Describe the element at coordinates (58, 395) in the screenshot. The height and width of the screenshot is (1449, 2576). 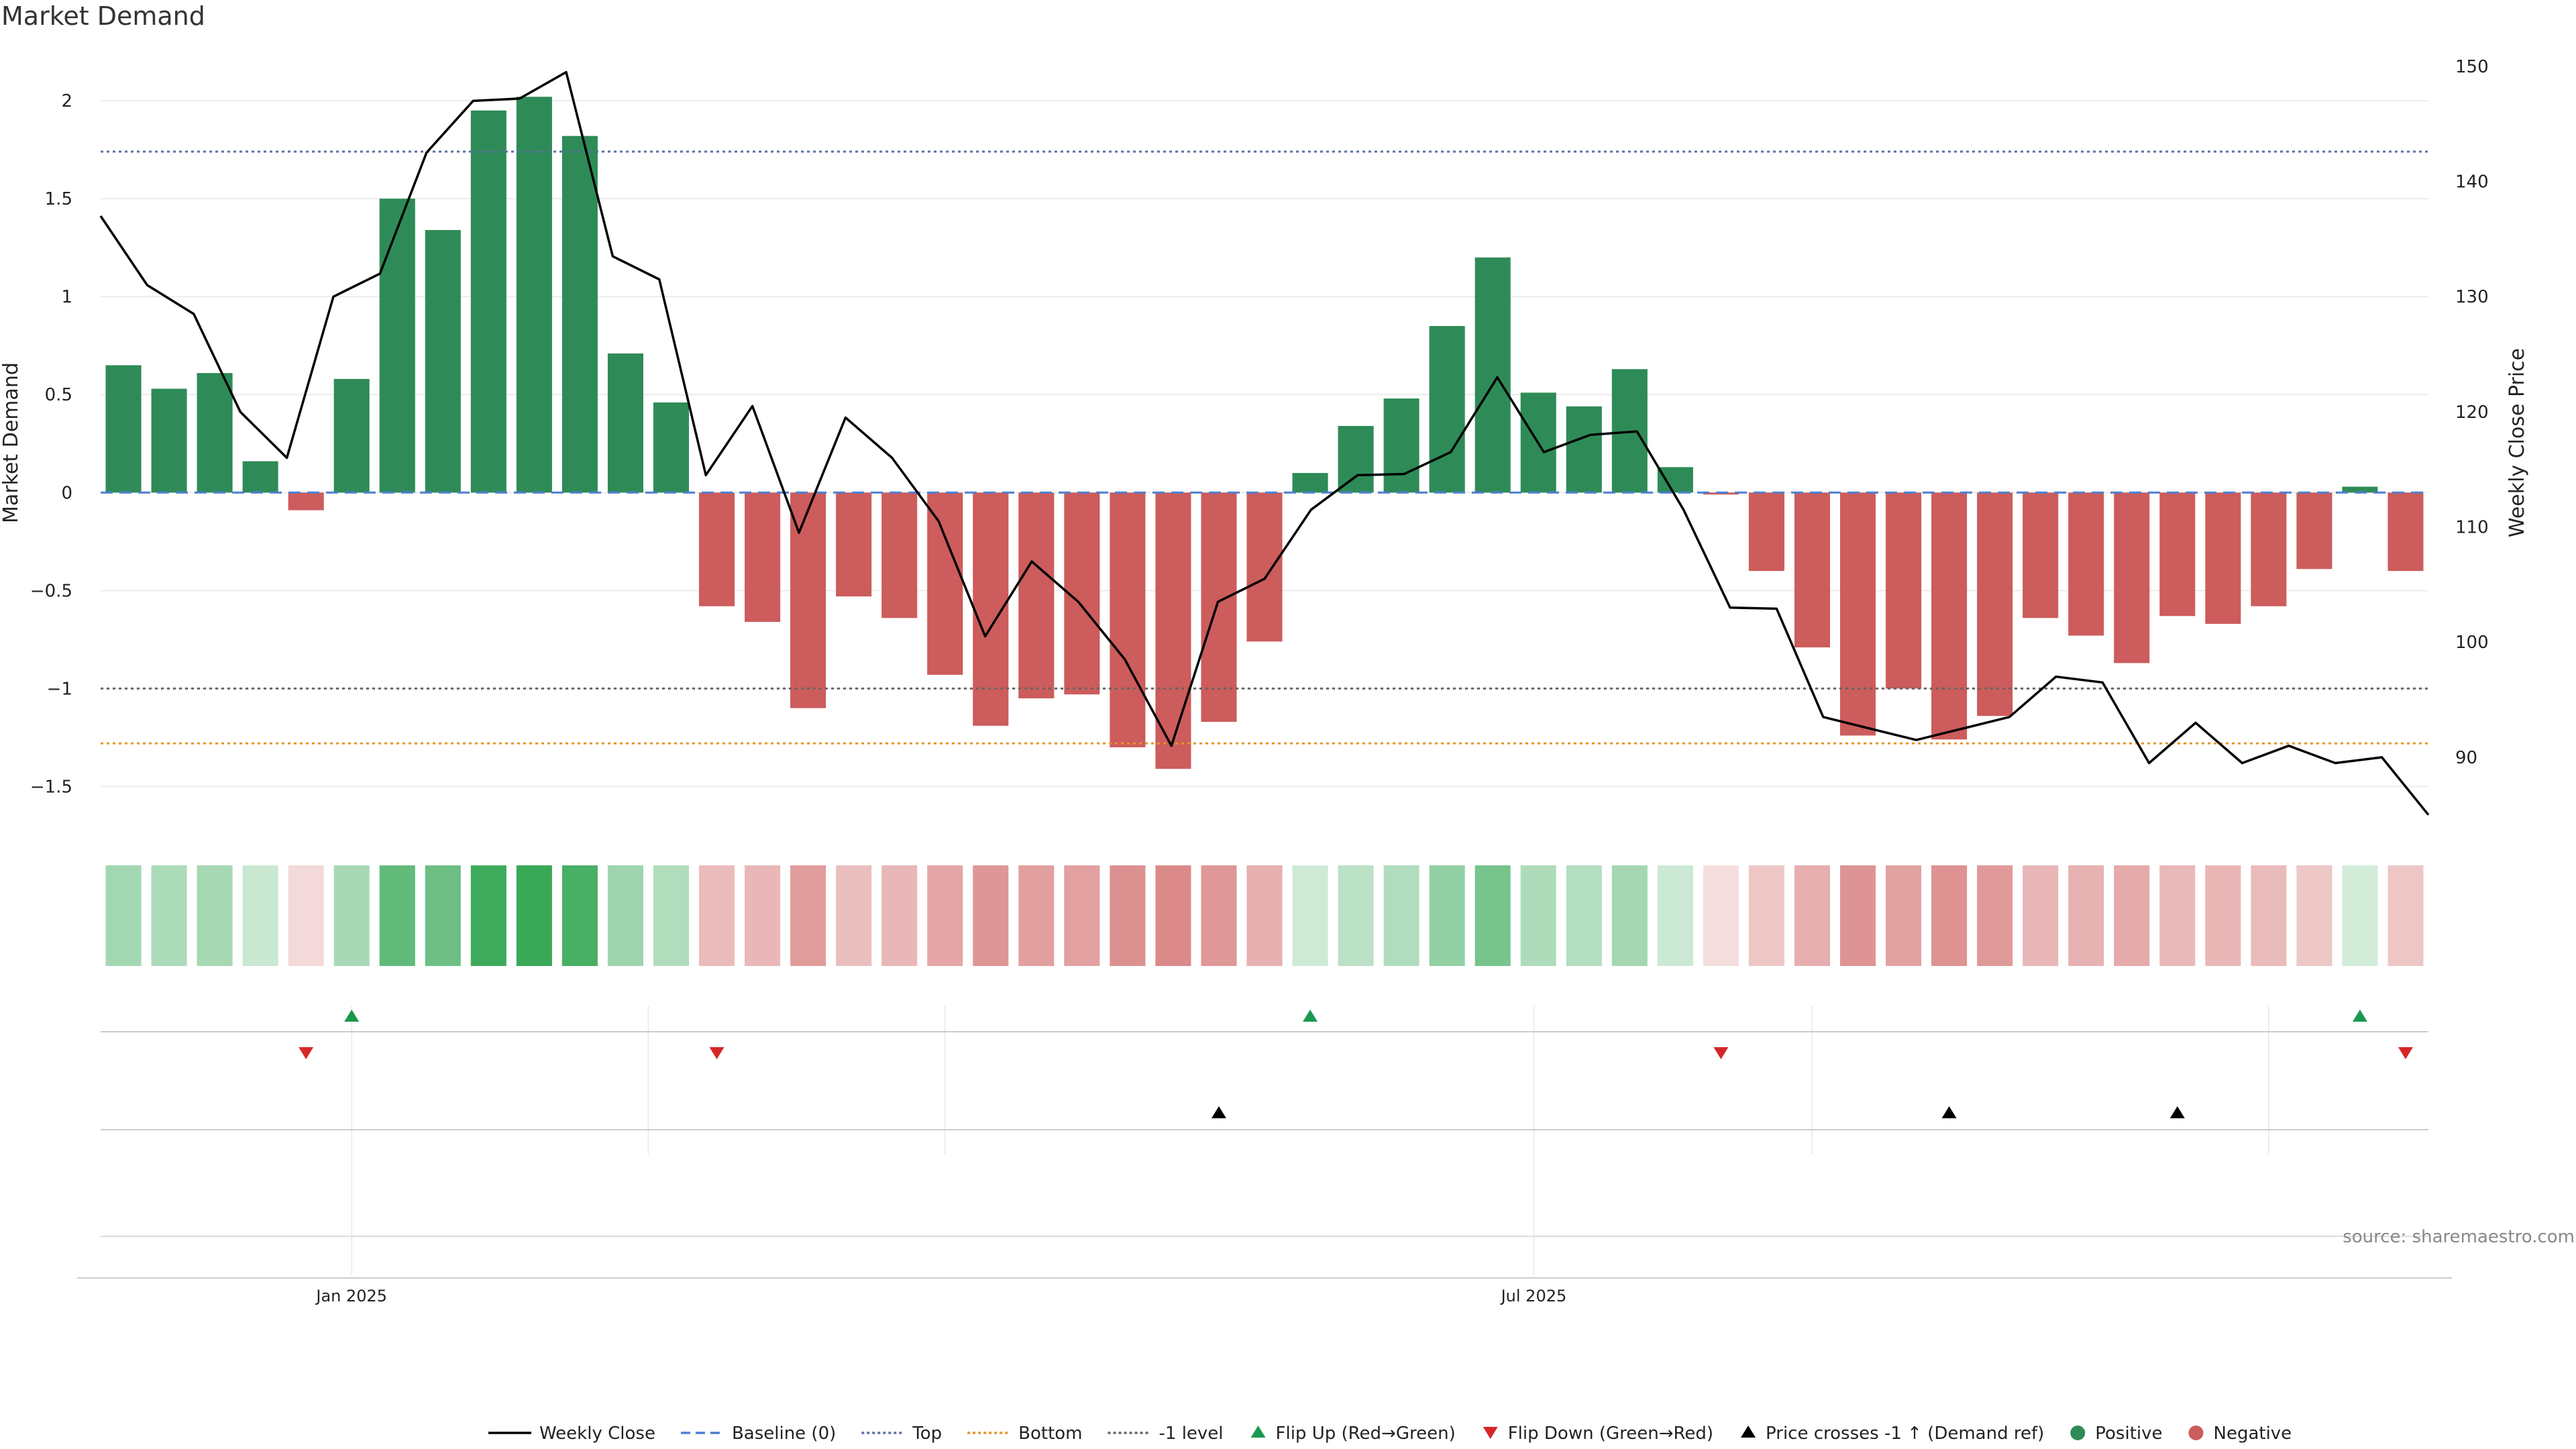
I see `y-tick-label: 0.5` at that location.